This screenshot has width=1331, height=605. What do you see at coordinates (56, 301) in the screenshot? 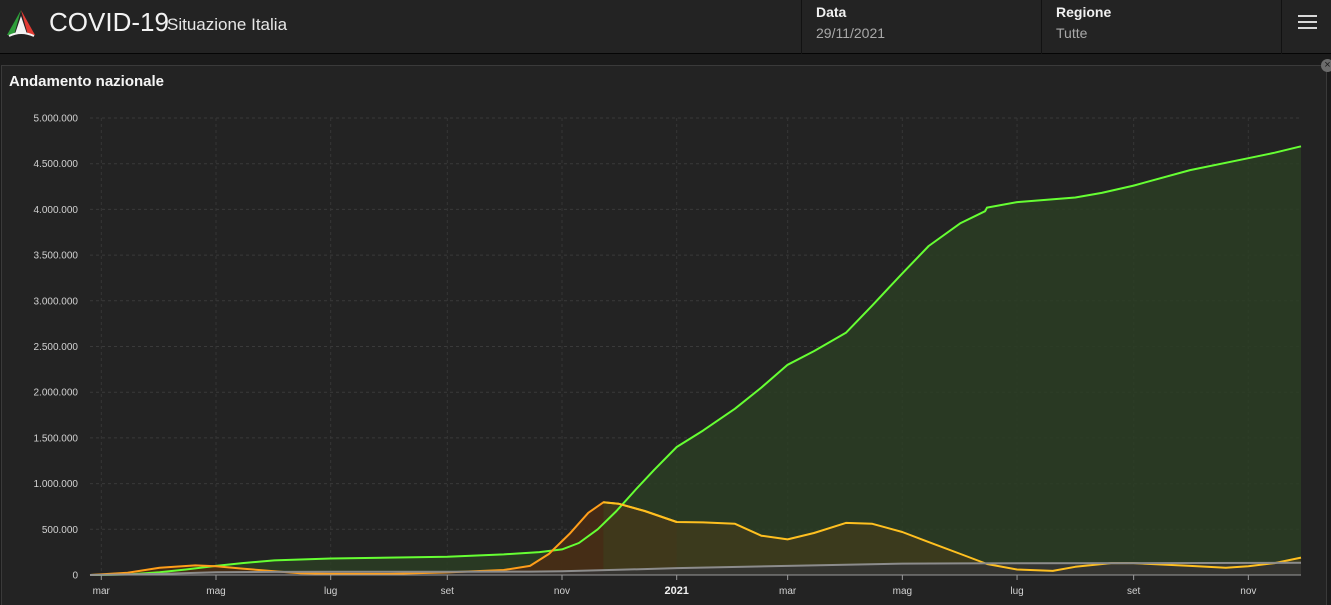
I see `y-tick-label: 3.000.000` at bounding box center [56, 301].